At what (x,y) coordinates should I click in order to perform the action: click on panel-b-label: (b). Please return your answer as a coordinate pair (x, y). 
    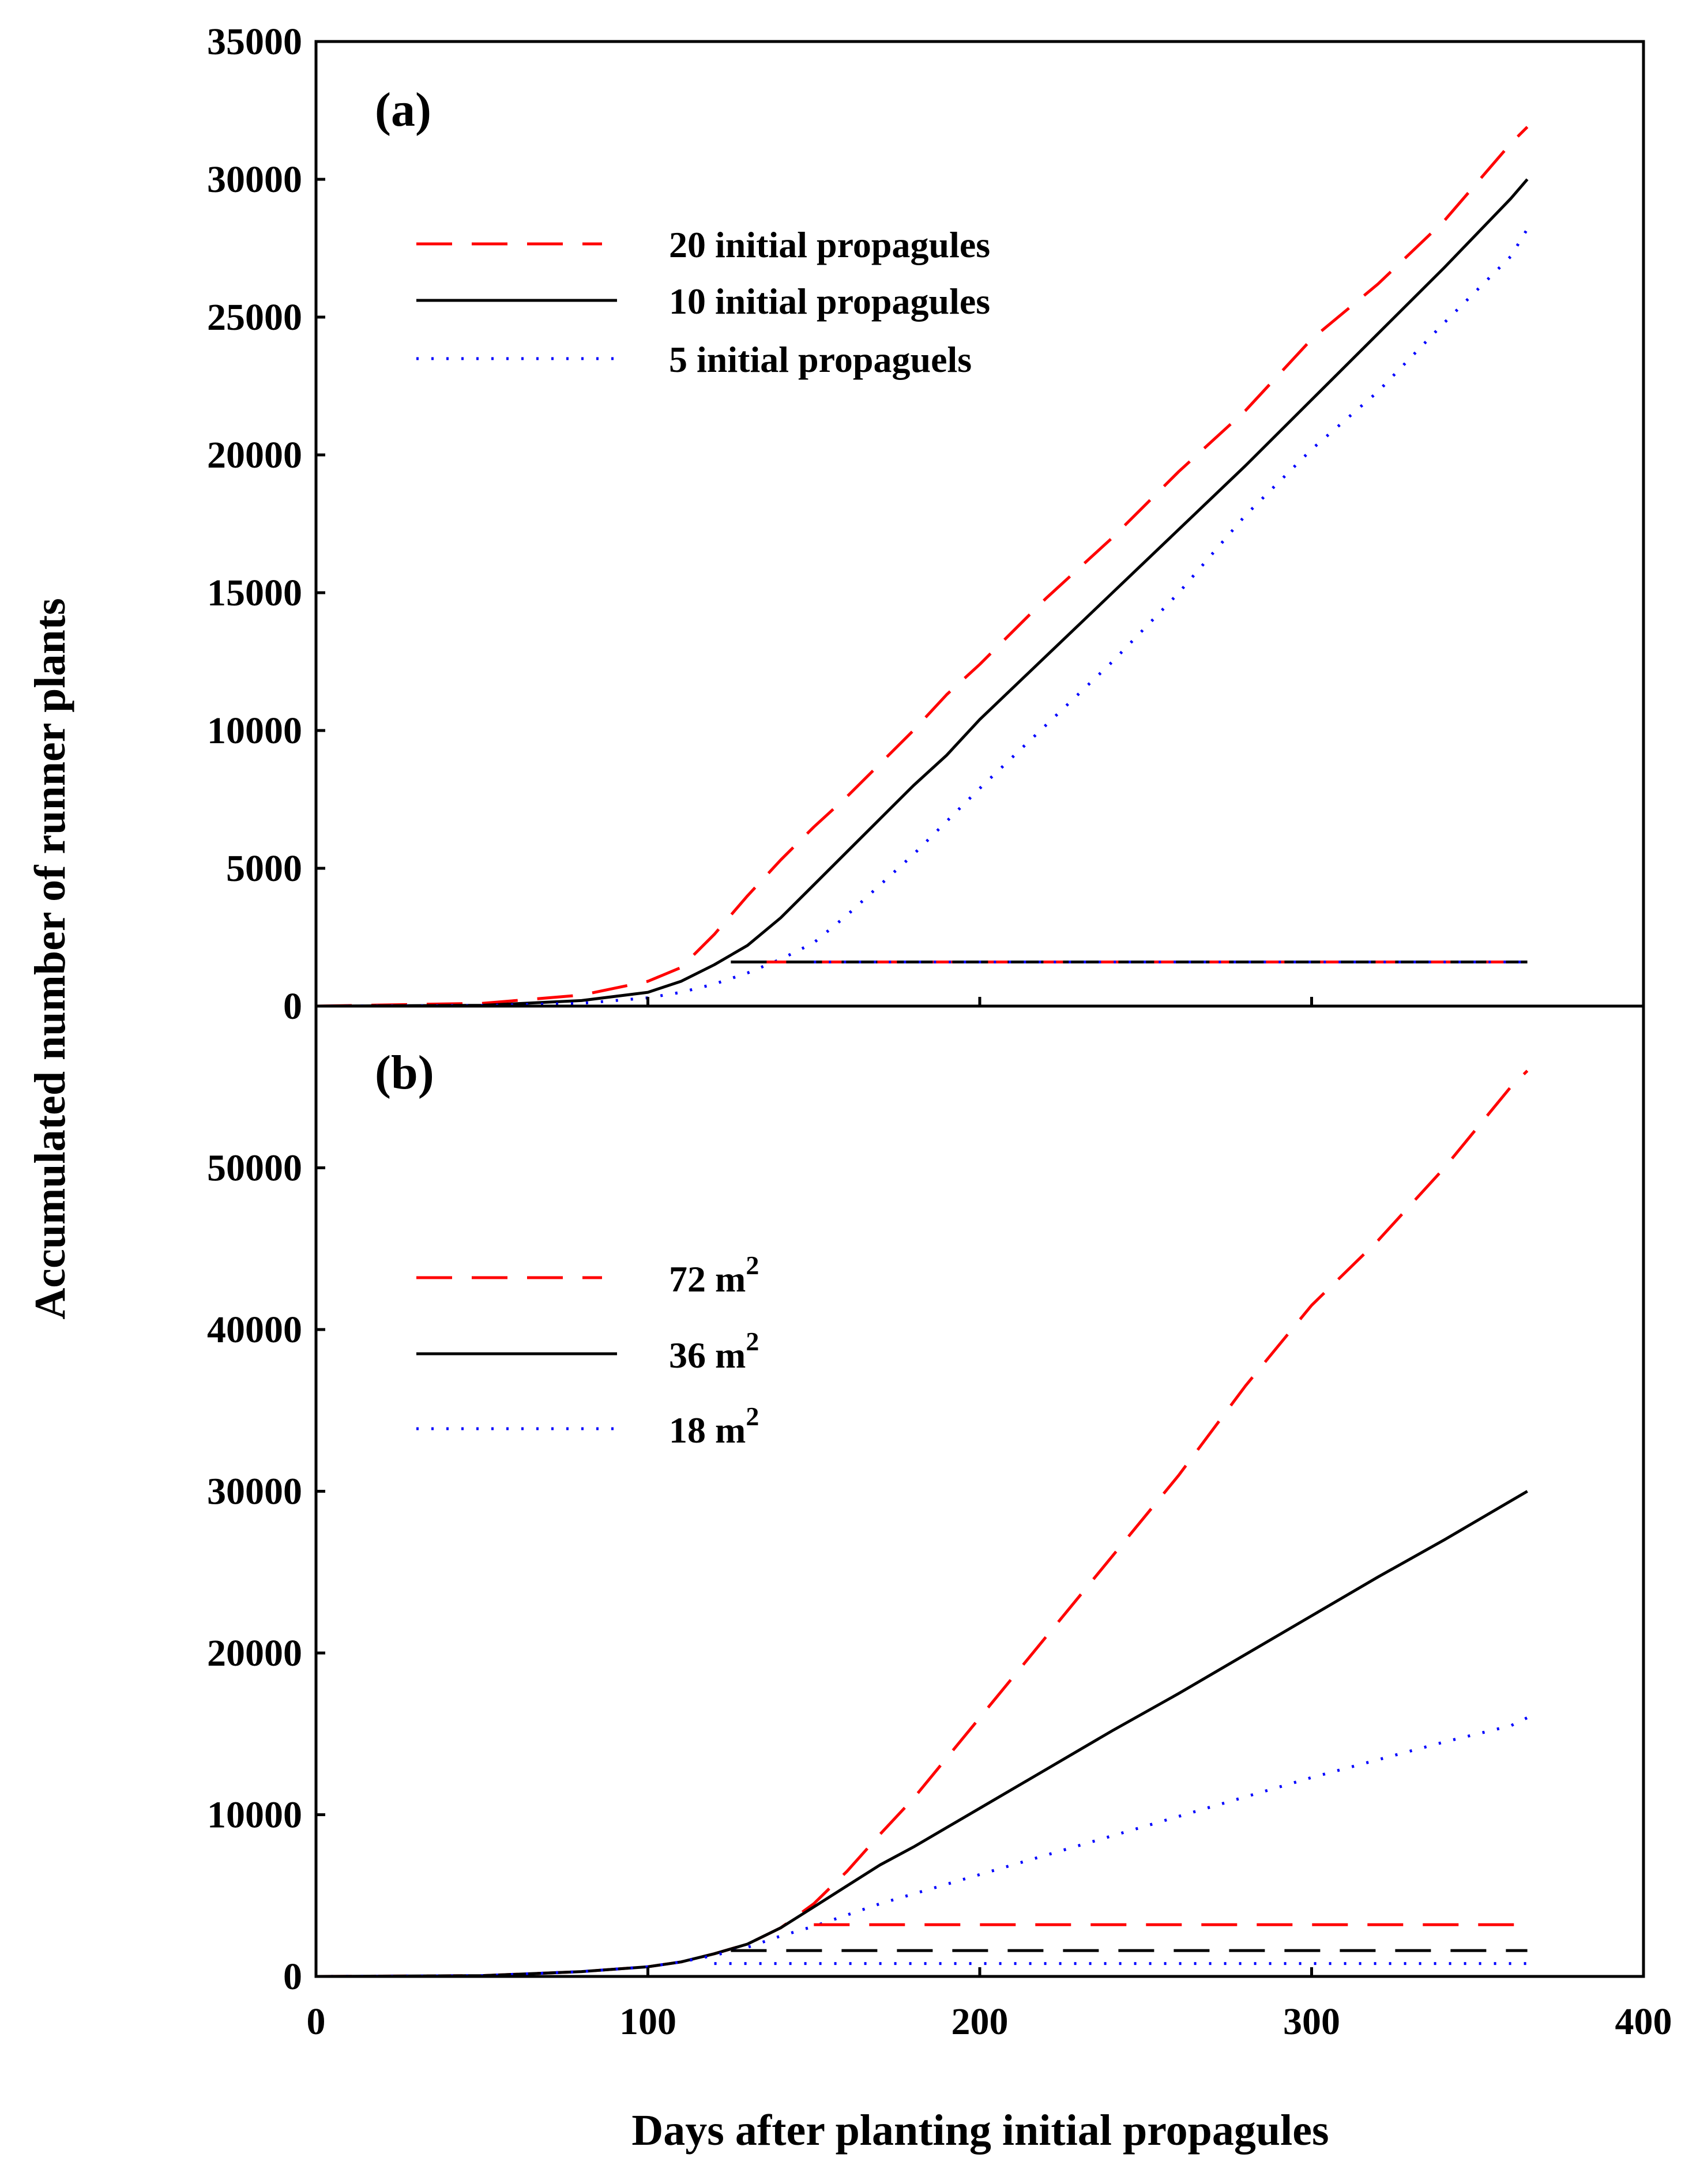
    Looking at the image, I should click on (405, 1072).